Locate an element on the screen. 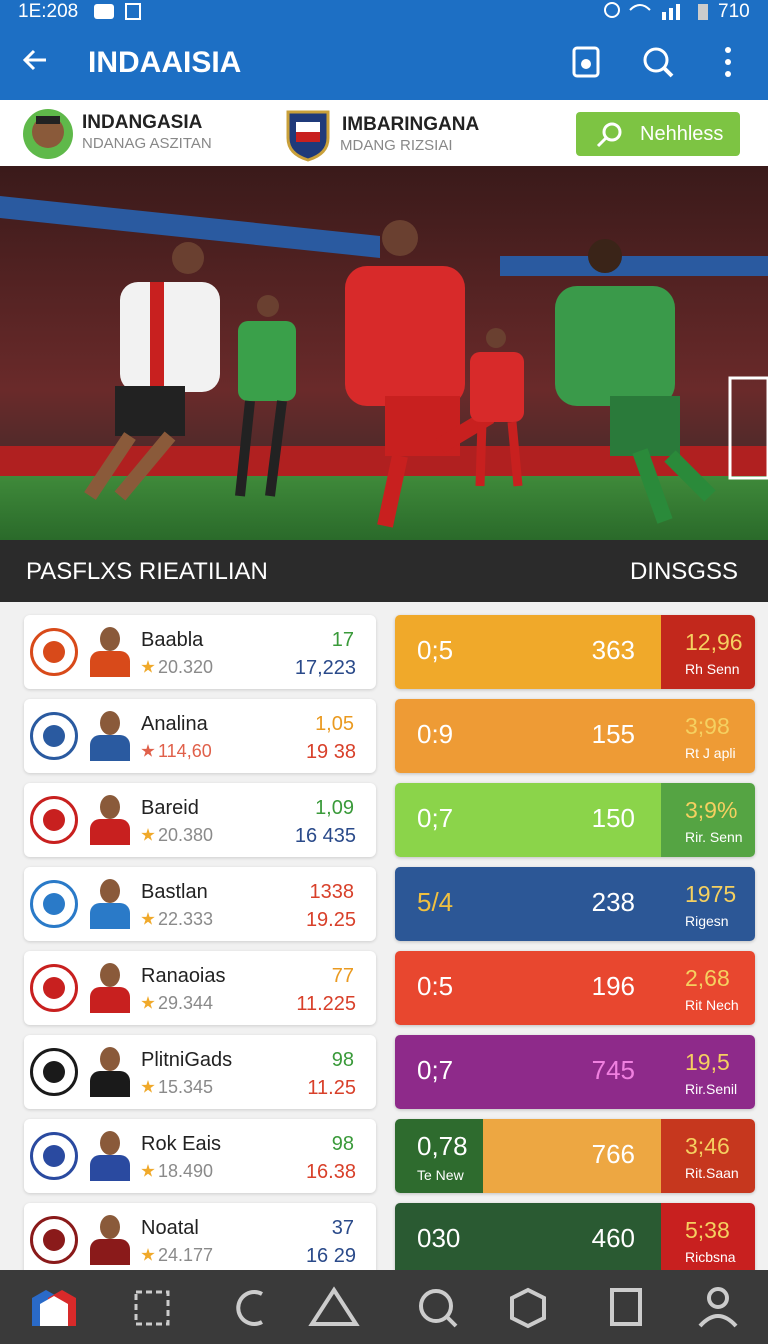  count-cell: 460 is located at coordinates (603, 1240).